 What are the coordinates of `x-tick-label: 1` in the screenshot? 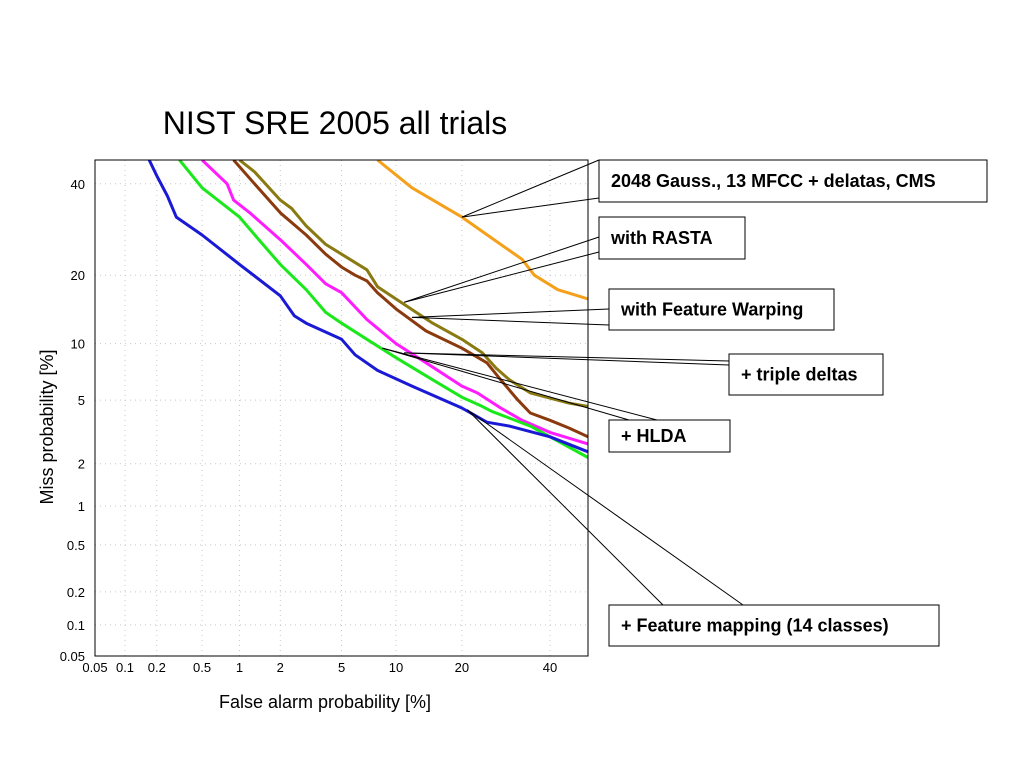 It's located at (239, 667).